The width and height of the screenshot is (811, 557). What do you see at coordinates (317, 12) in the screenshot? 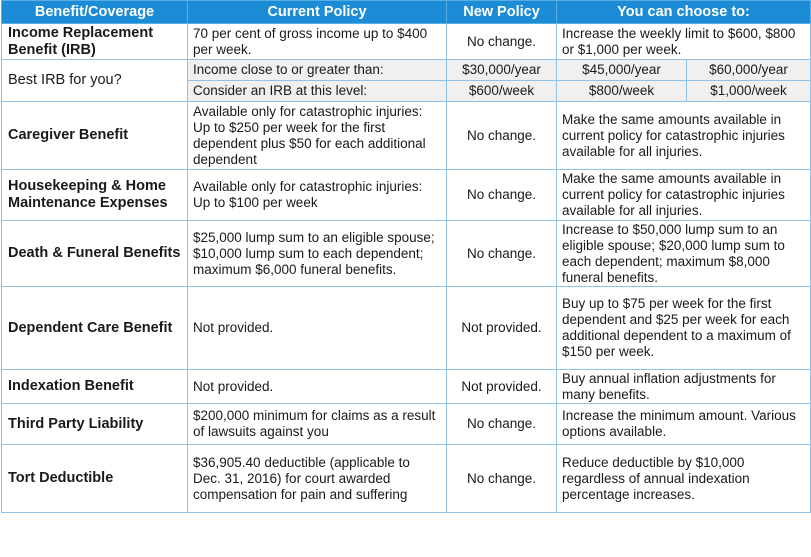
I see `header-current-policy: Current Policy` at bounding box center [317, 12].